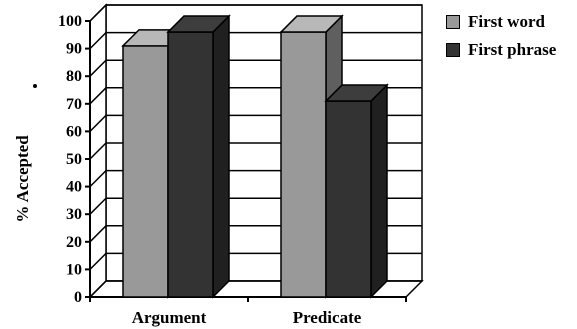  What do you see at coordinates (74, 104) in the screenshot?
I see `y-tick-label-70: 70` at bounding box center [74, 104].